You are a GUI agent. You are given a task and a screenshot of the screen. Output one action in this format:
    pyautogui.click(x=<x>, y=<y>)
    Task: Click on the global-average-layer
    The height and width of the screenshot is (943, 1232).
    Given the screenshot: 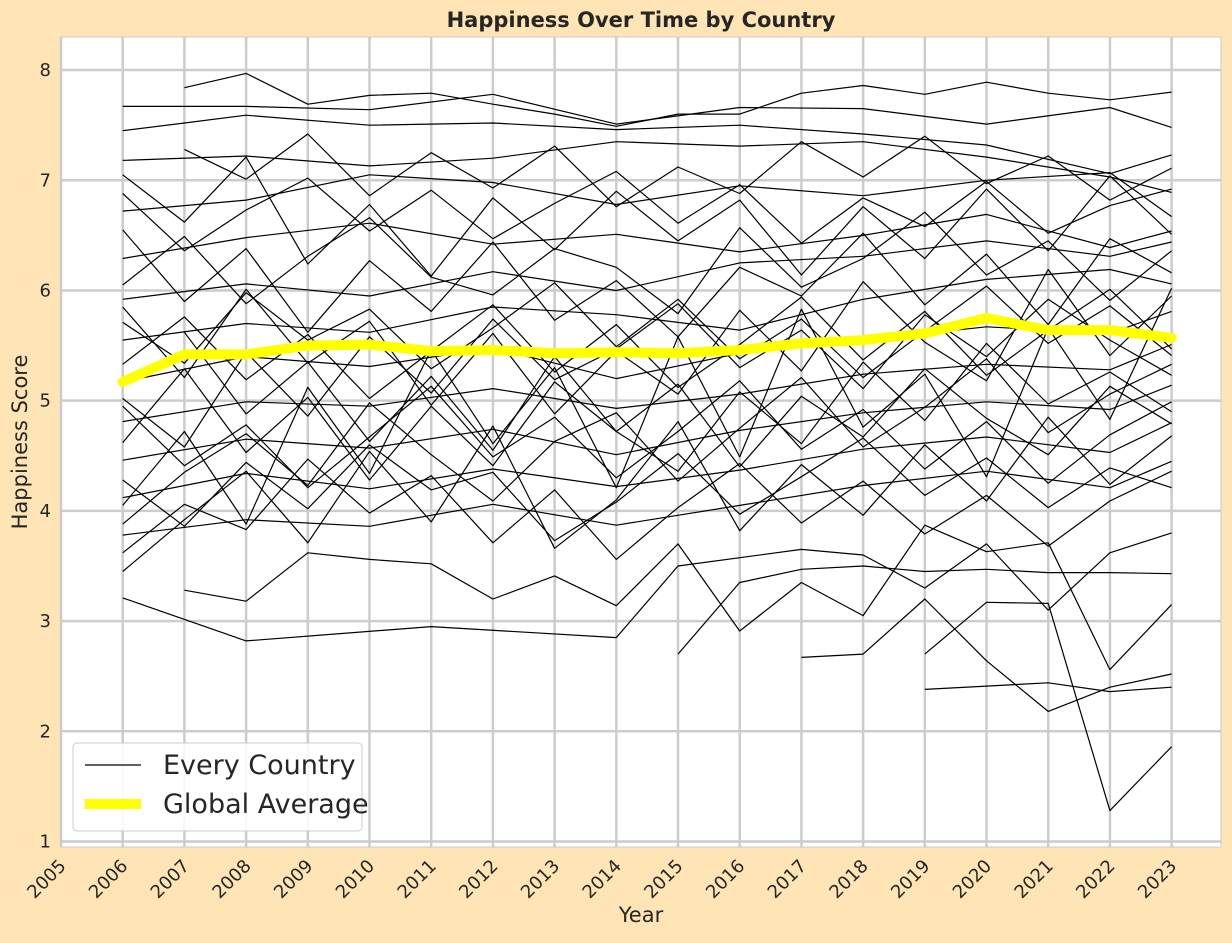 What is the action you would take?
    pyautogui.click(x=647, y=350)
    